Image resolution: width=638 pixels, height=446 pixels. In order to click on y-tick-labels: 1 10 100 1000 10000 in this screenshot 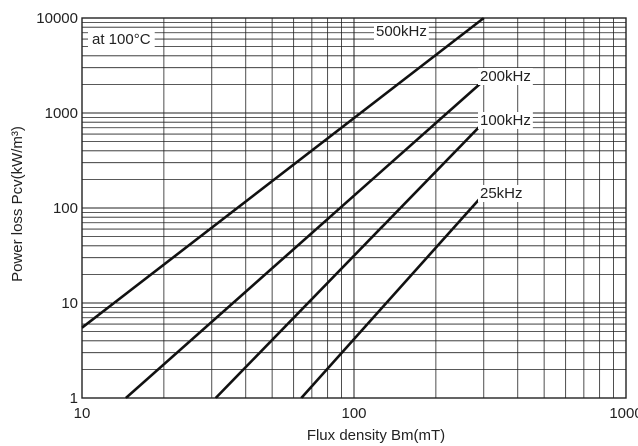, I will do `click(57, 208)`.